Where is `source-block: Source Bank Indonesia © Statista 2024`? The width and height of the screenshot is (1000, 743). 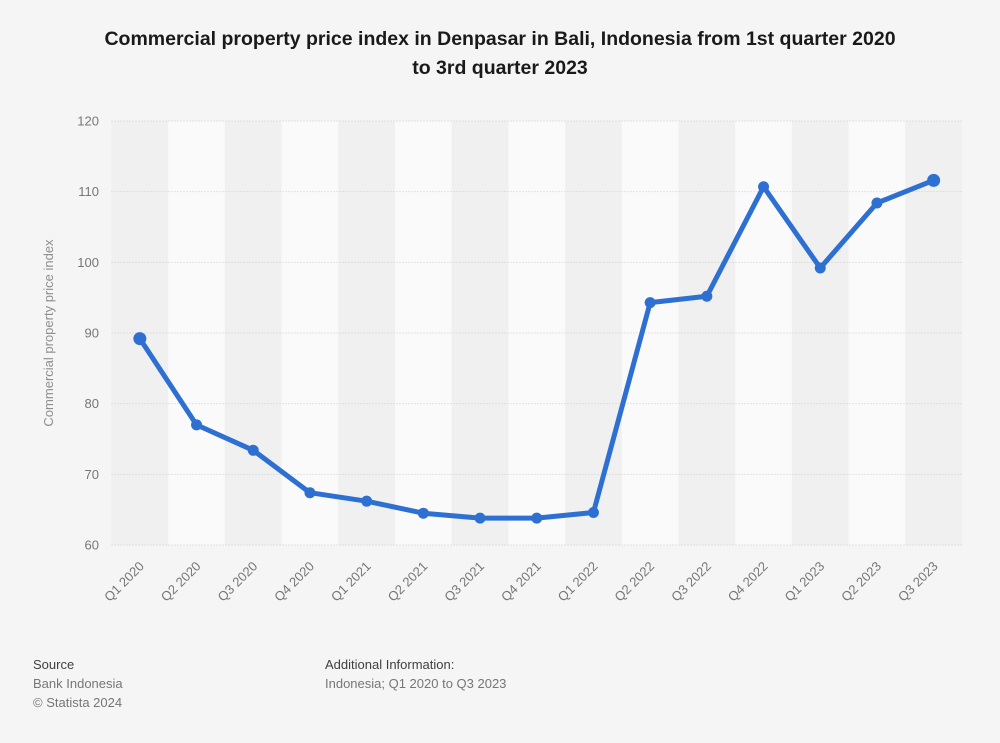 source-block: Source Bank Indonesia © Statista 2024 is located at coordinates (78, 683).